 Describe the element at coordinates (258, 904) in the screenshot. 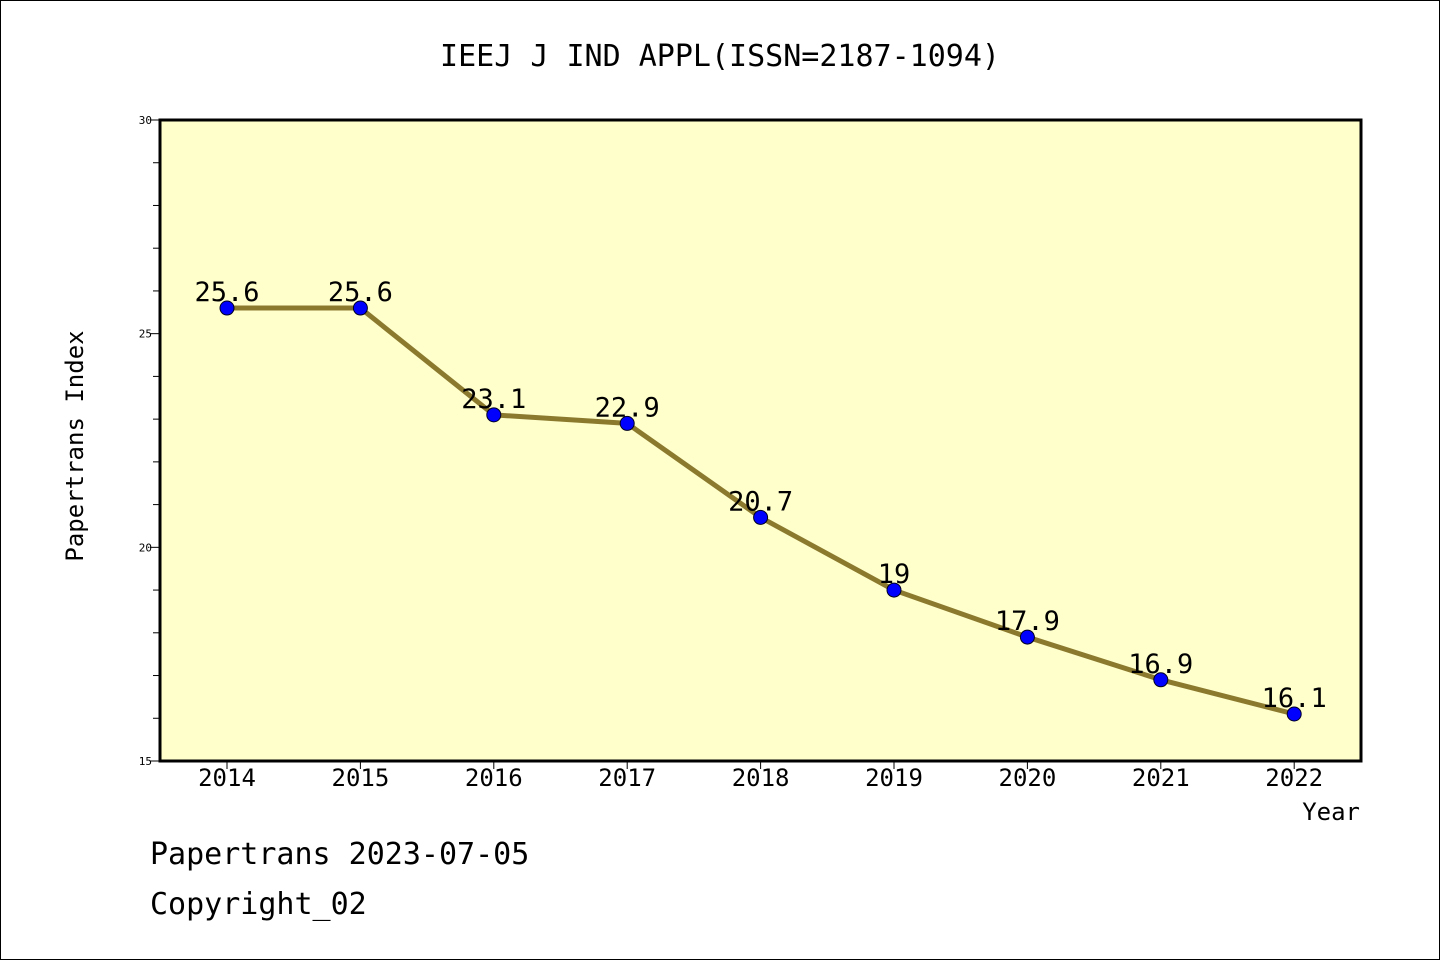

I see `footer-copyright-text: Copyright_02` at that location.